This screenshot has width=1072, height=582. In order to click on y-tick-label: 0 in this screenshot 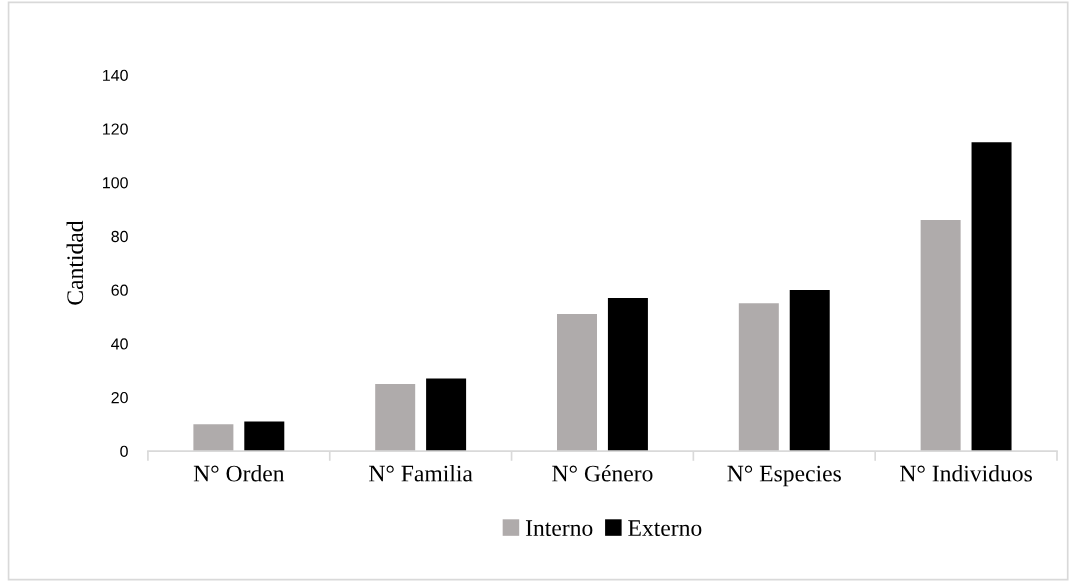, I will do `click(124, 451)`.